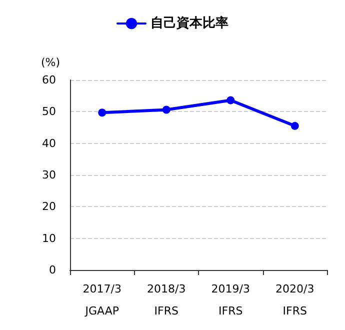 The height and width of the screenshot is (330, 345). Describe the element at coordinates (49, 111) in the screenshot. I see `y-tick-label: 50` at that location.